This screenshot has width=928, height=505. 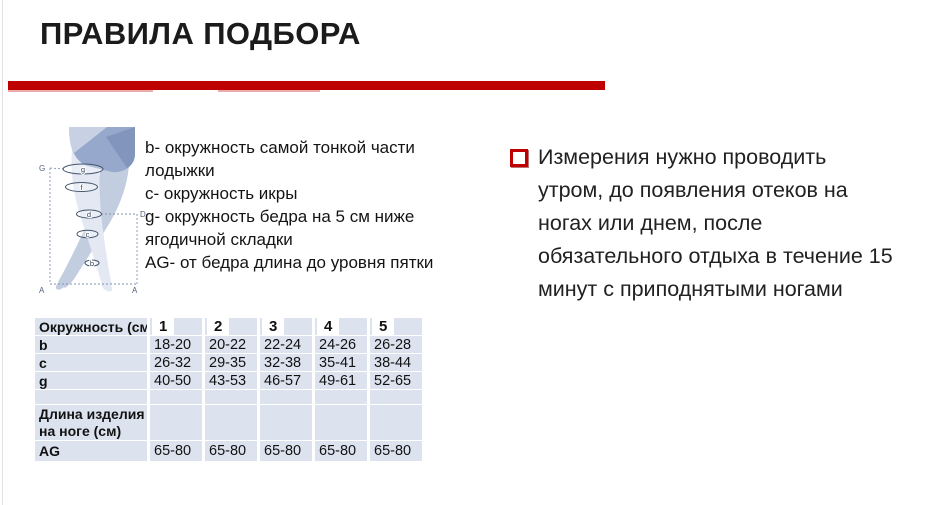 What do you see at coordinates (92, 363) in the screenshot?
I see `table-row-c-label: c` at bounding box center [92, 363].